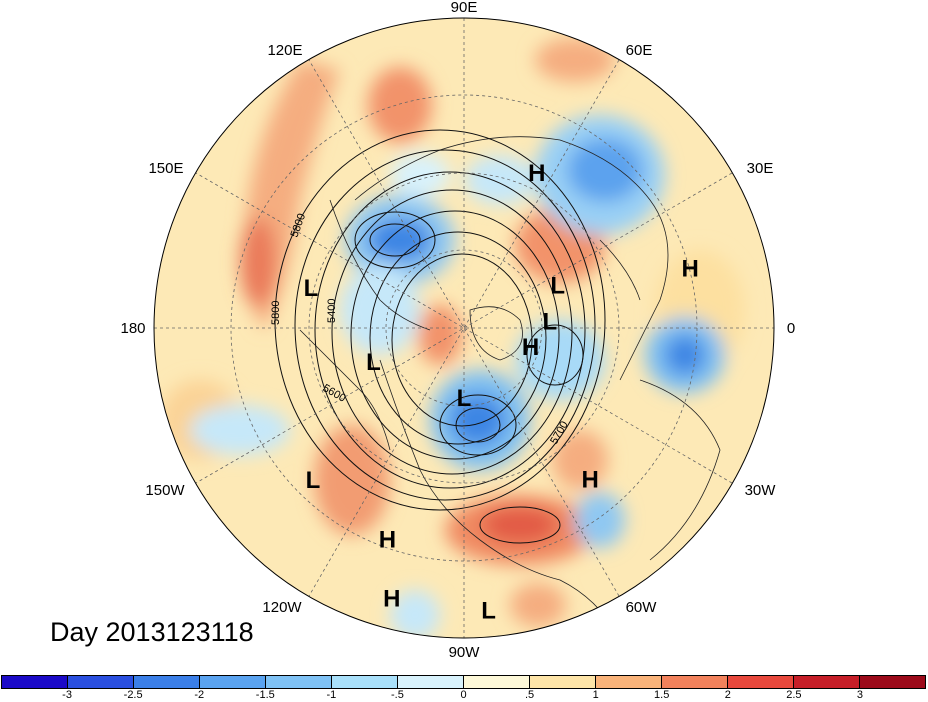 Image resolution: width=928 pixels, height=702 pixels. Describe the element at coordinates (642, 607) in the screenshot. I see `lon-label-60w: 60W` at that location.